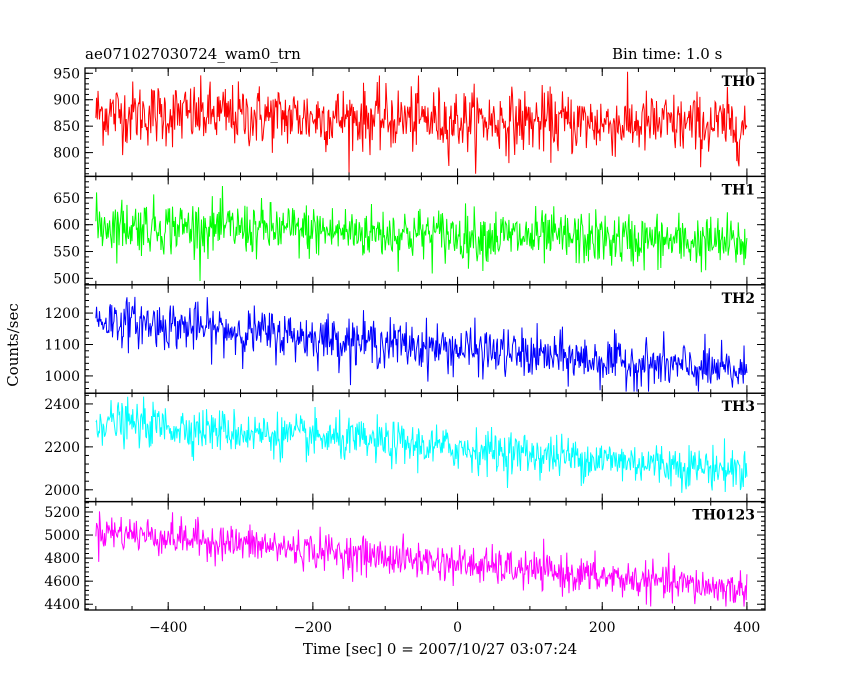 This screenshot has width=850, height=680. I want to click on panel-label-th0123: TH0123, so click(723, 516).